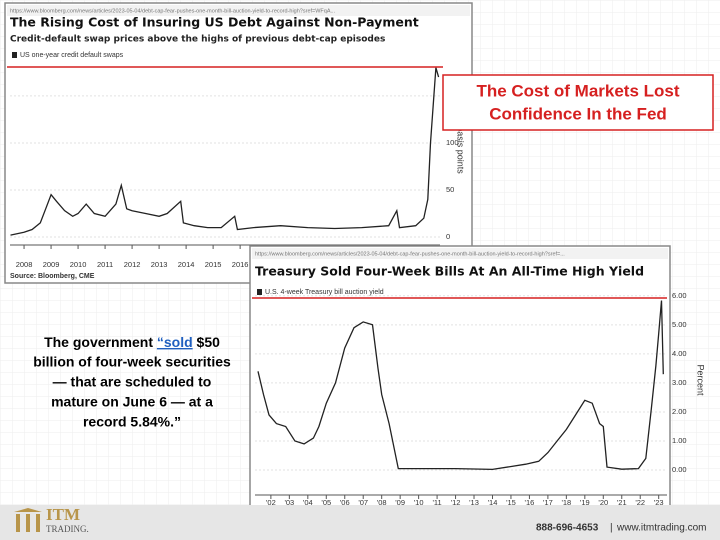 Image resolution: width=720 pixels, height=540 pixels. What do you see at coordinates (679, 382) in the screenshot?
I see `y-tick-label: 3.00` at bounding box center [679, 382].